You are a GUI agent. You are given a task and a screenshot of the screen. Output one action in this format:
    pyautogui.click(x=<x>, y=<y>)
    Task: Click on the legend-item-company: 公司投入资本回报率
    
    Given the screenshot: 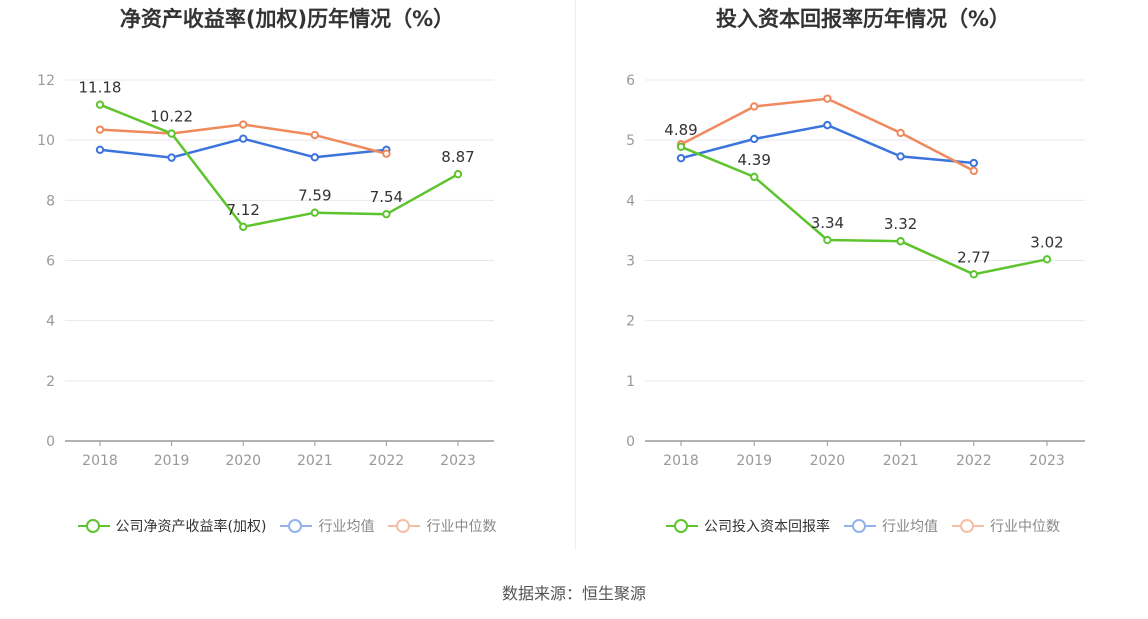 What is the action you would take?
    pyautogui.click(x=748, y=526)
    